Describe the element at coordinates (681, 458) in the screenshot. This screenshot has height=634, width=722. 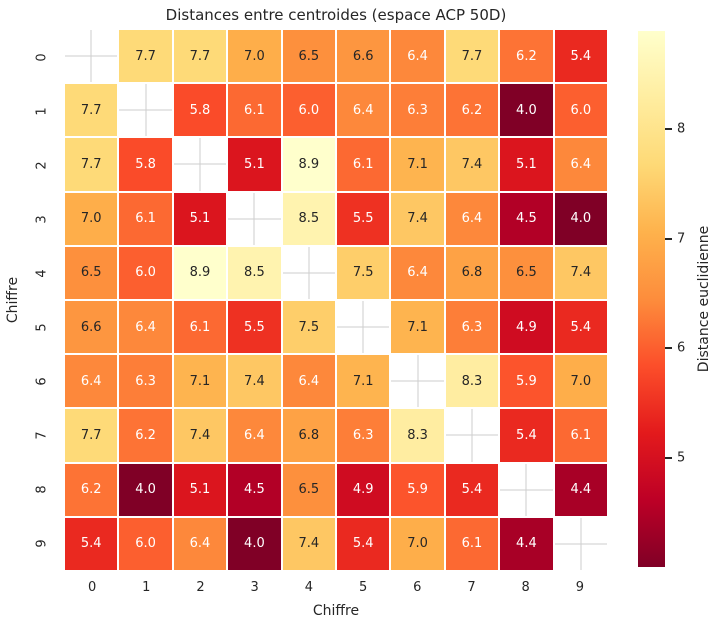
I see `colorbar-tick-label: 5` at that location.